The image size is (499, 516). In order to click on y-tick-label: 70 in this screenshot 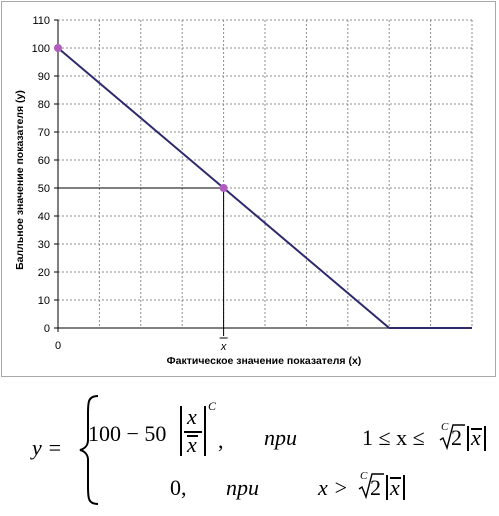, I will do `click(44, 133)`.